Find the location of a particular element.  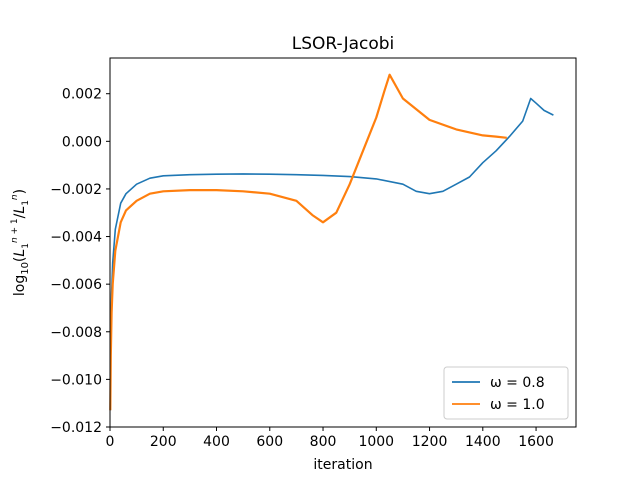

legend-label-2: ω = 1.0 is located at coordinates (517, 405).